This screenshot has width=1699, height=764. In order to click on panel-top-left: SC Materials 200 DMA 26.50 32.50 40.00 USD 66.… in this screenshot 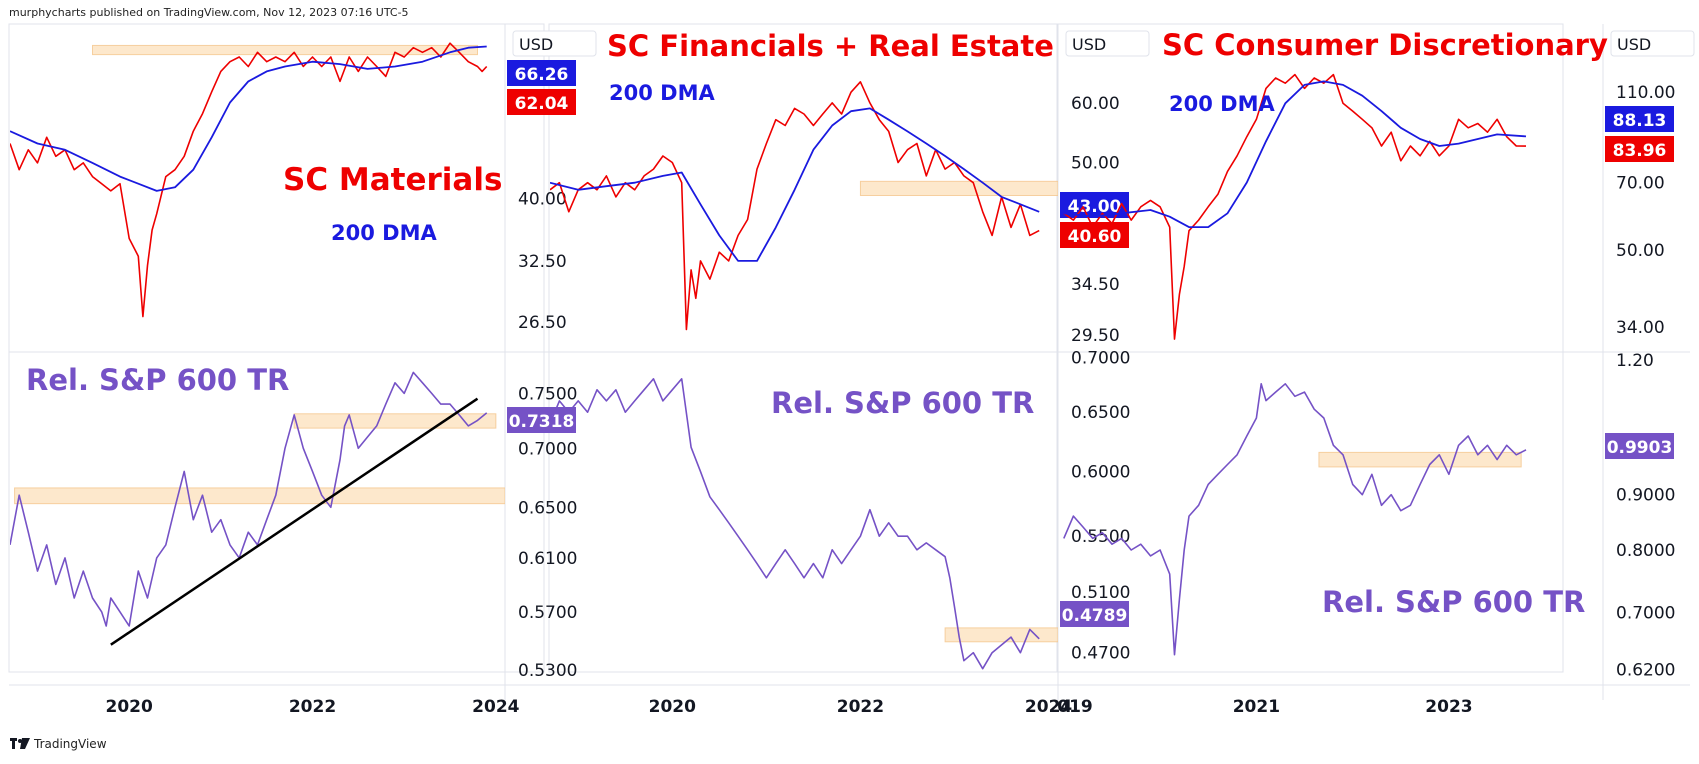, I will do `click(303, 181)`.